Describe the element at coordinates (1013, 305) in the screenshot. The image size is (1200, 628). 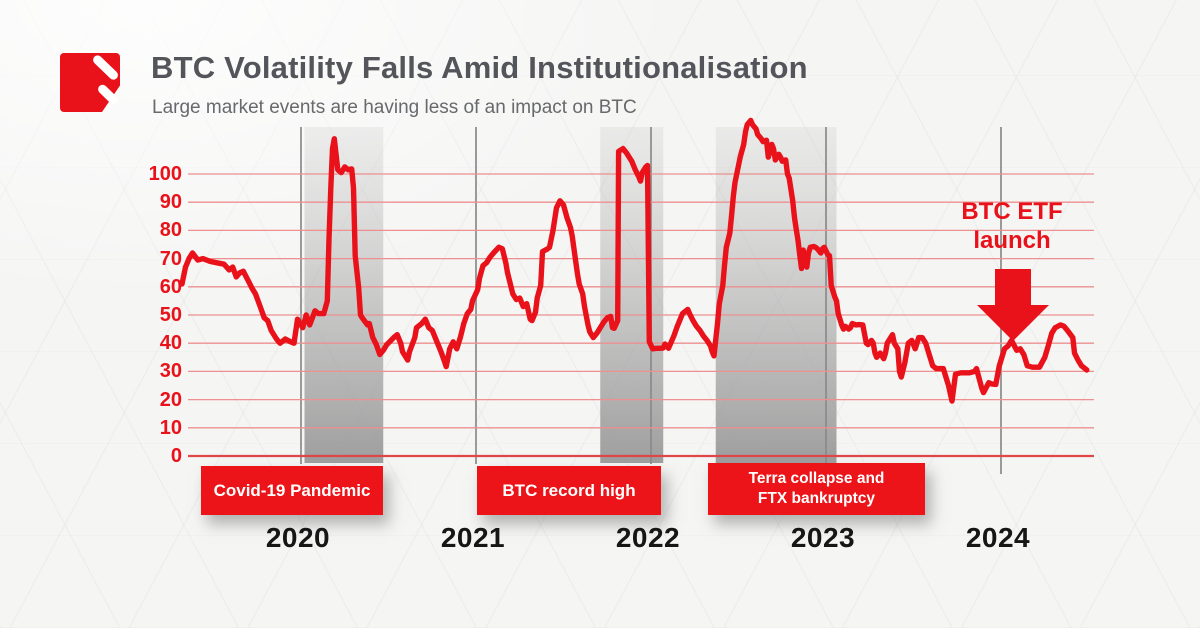
I see `etf-arrow-icon` at that location.